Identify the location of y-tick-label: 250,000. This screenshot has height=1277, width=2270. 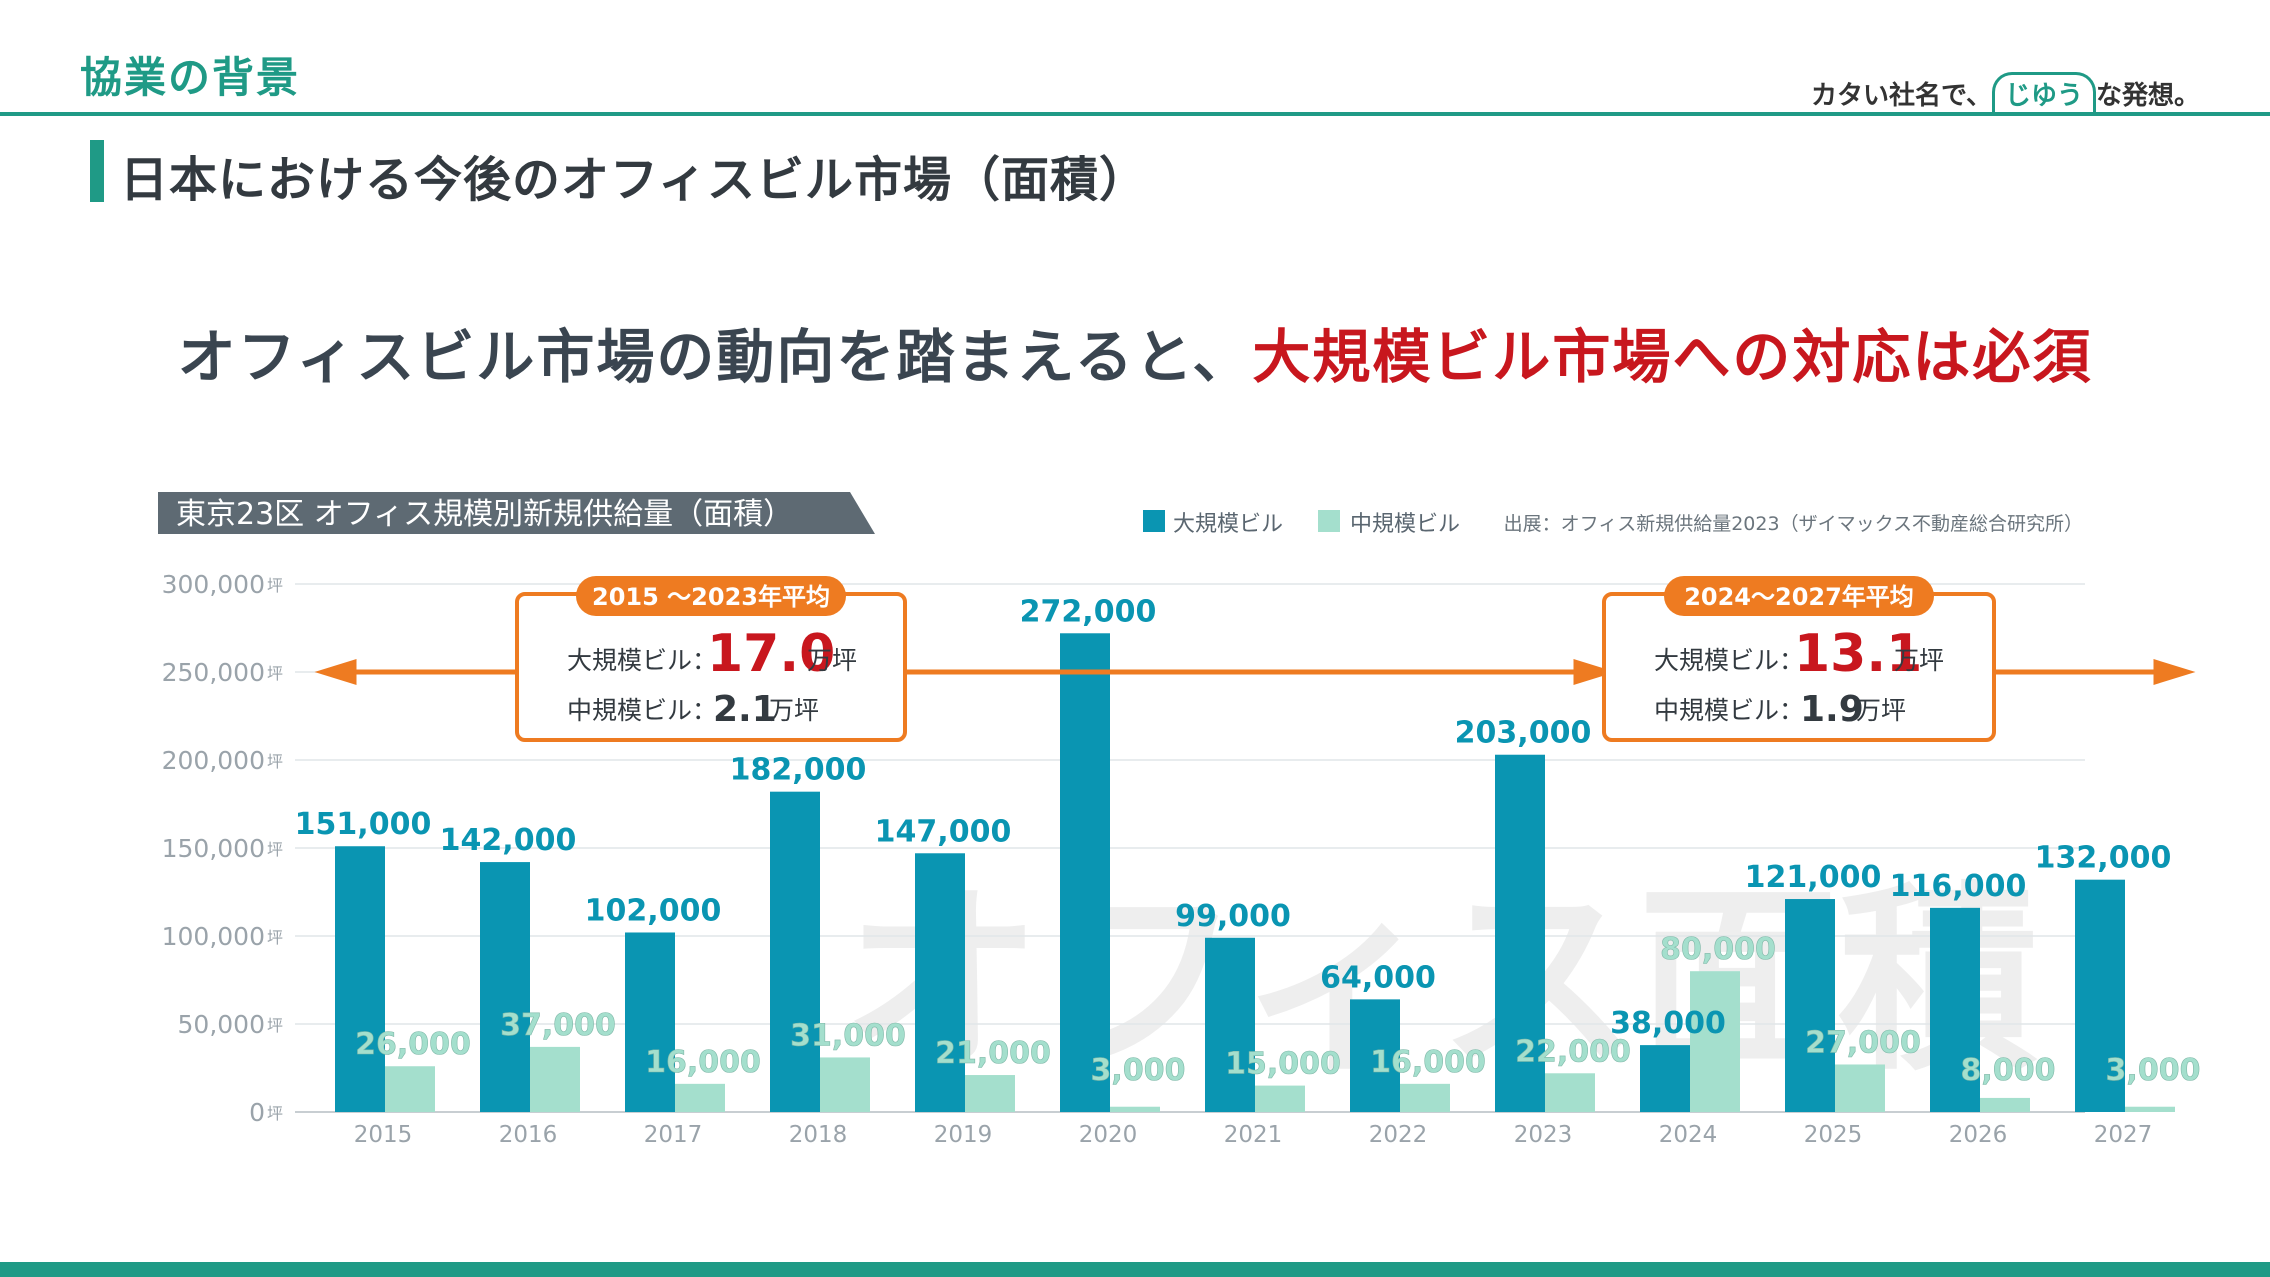
(213, 672).